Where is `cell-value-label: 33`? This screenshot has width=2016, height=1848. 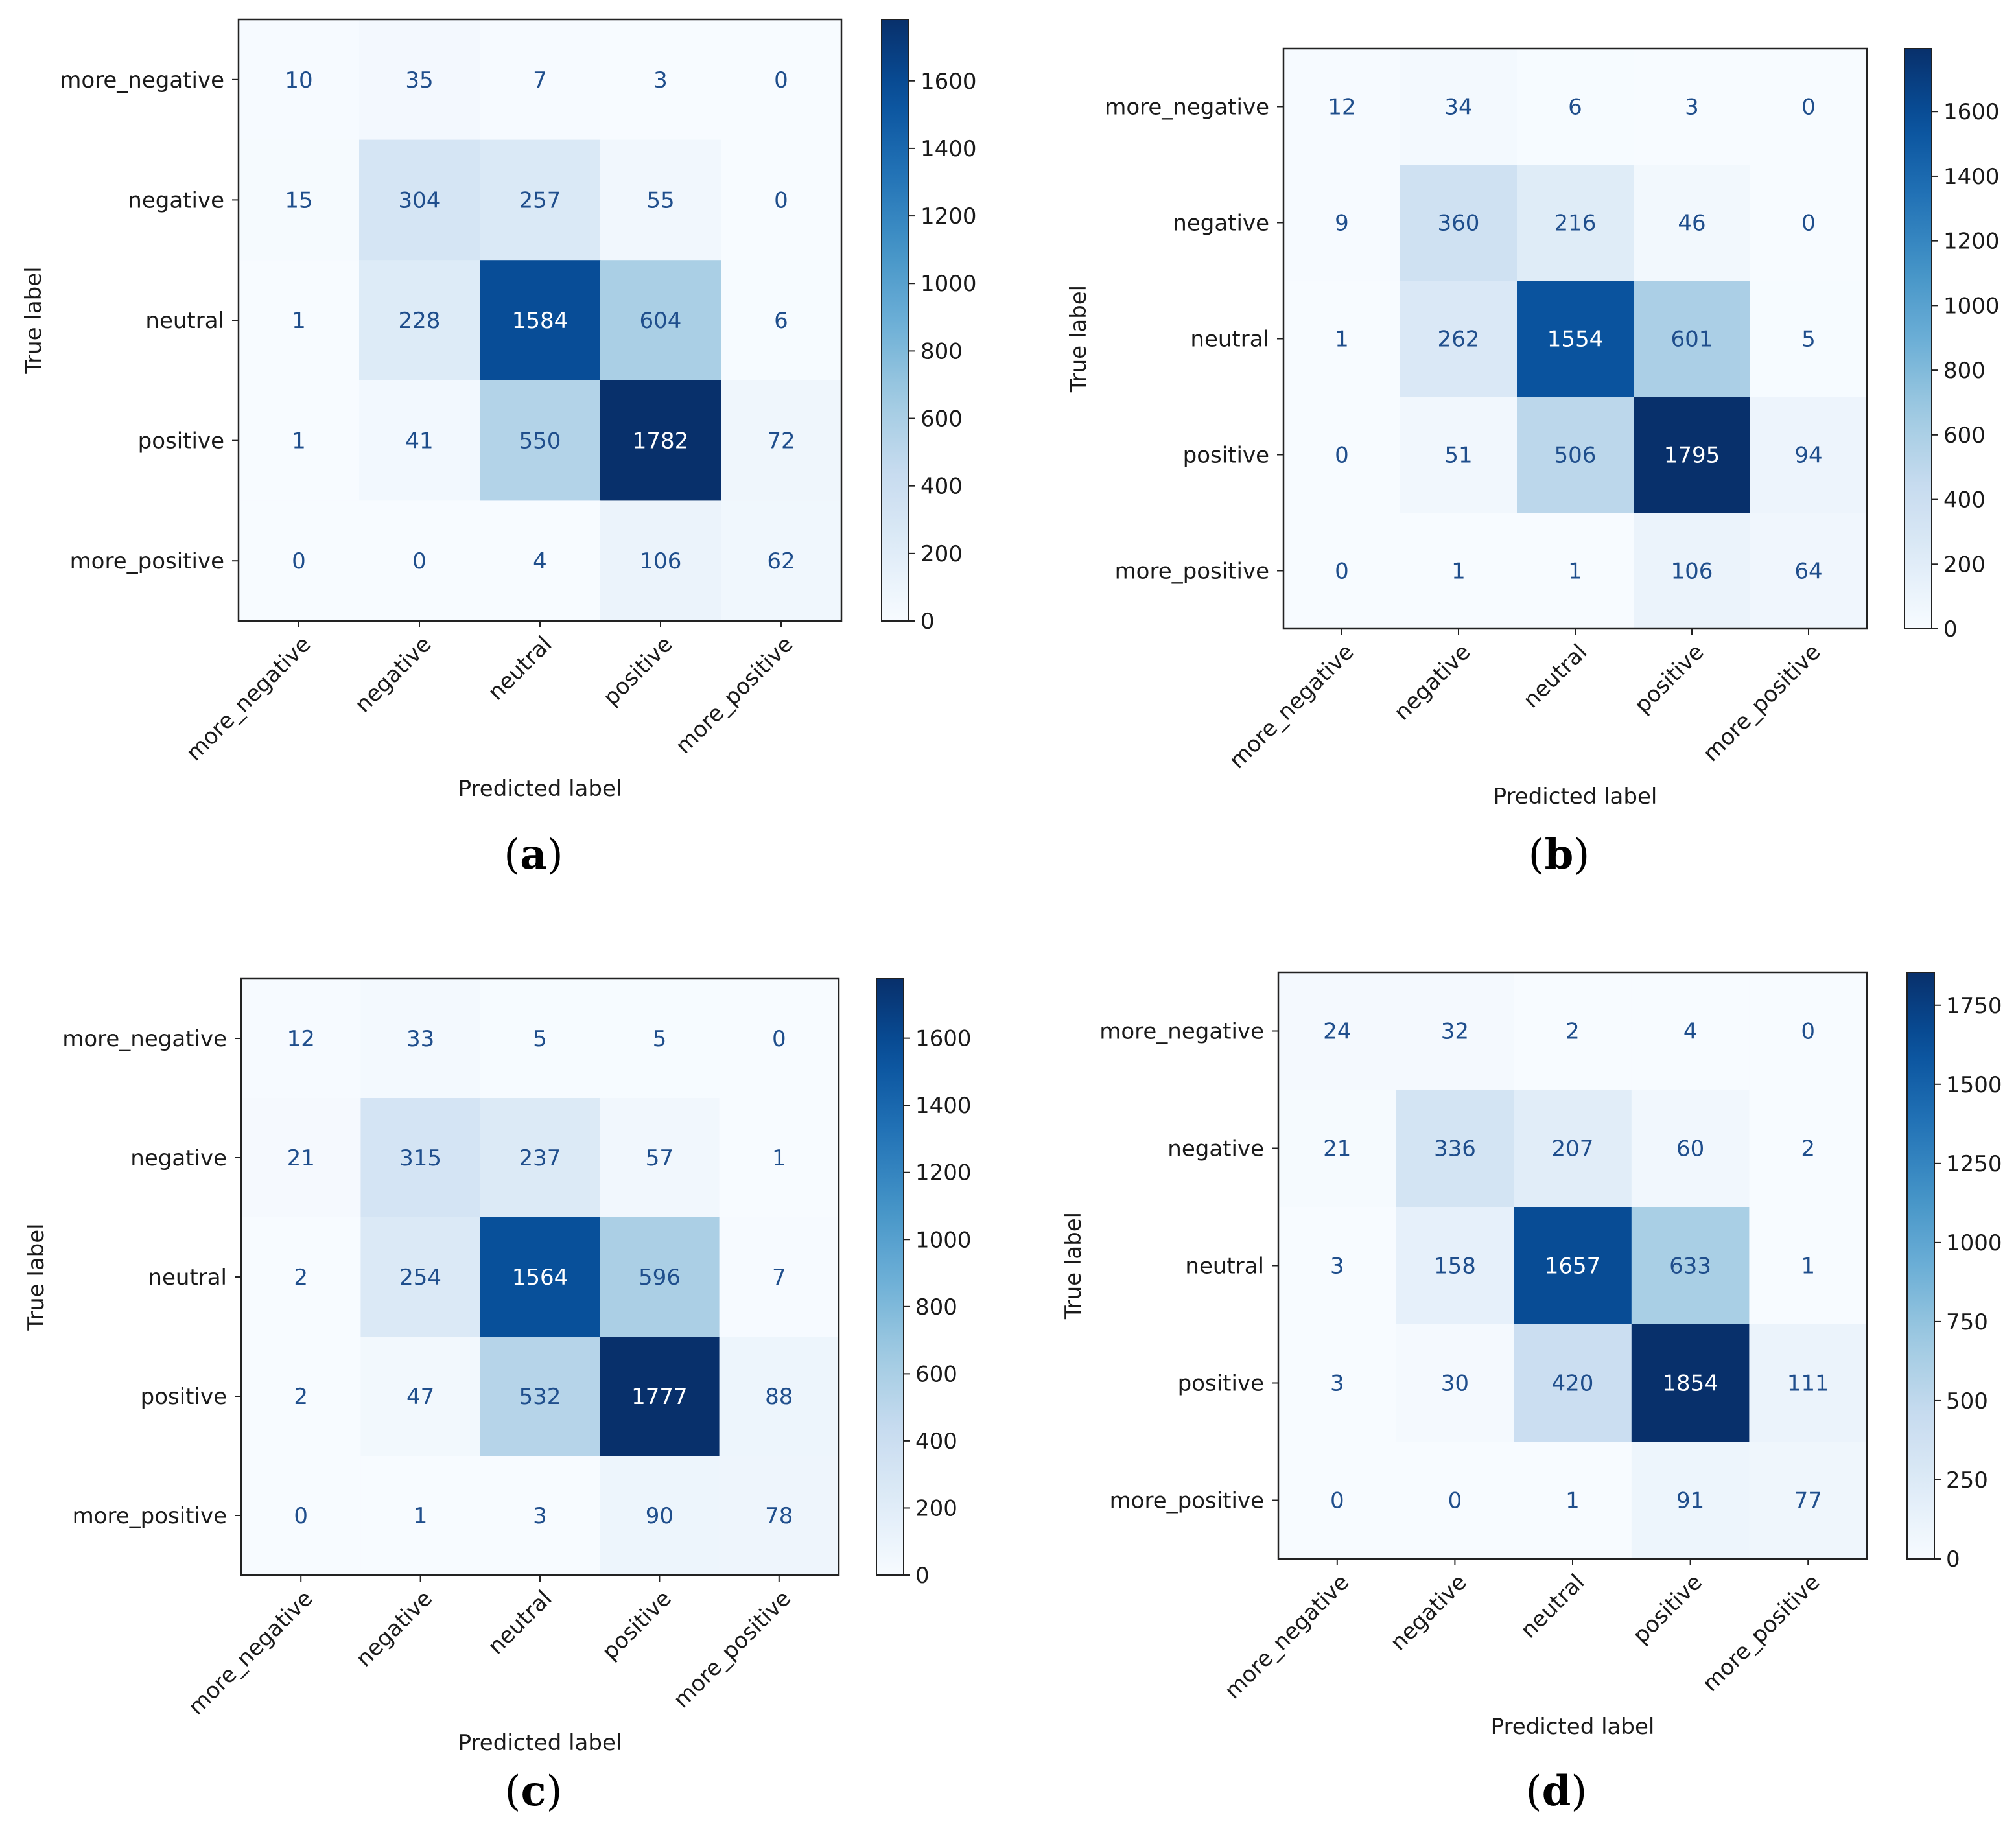 cell-value-label: 33 is located at coordinates (420, 1039).